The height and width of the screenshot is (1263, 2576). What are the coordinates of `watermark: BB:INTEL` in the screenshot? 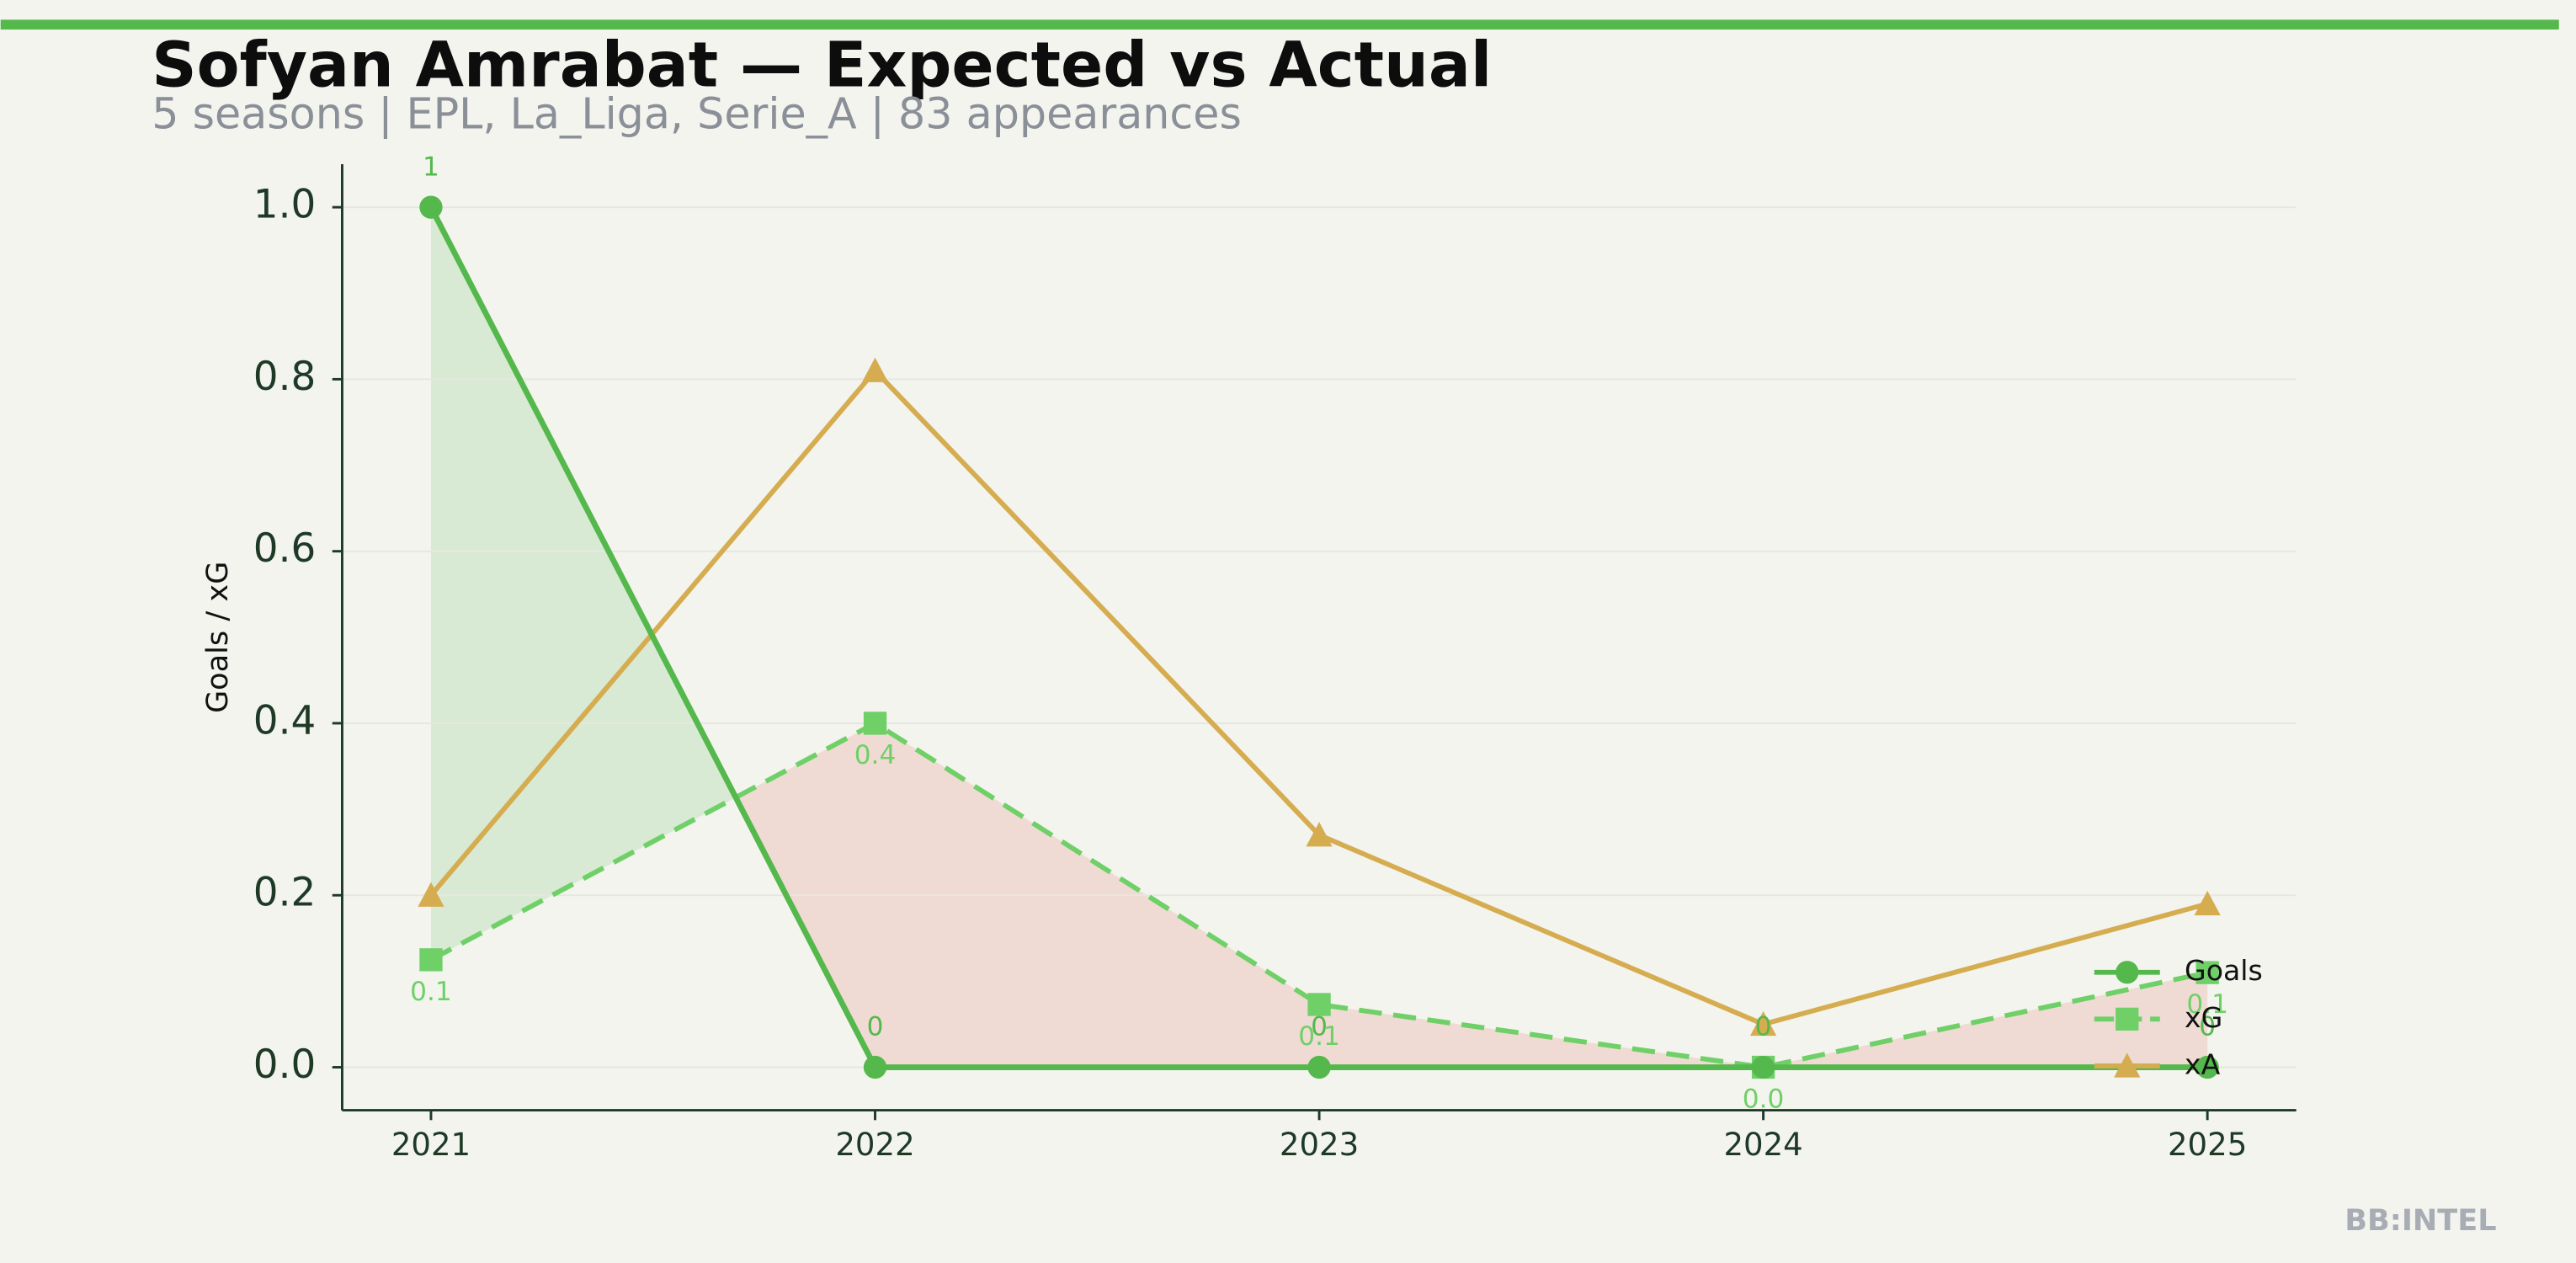 It's located at (2420, 1220).